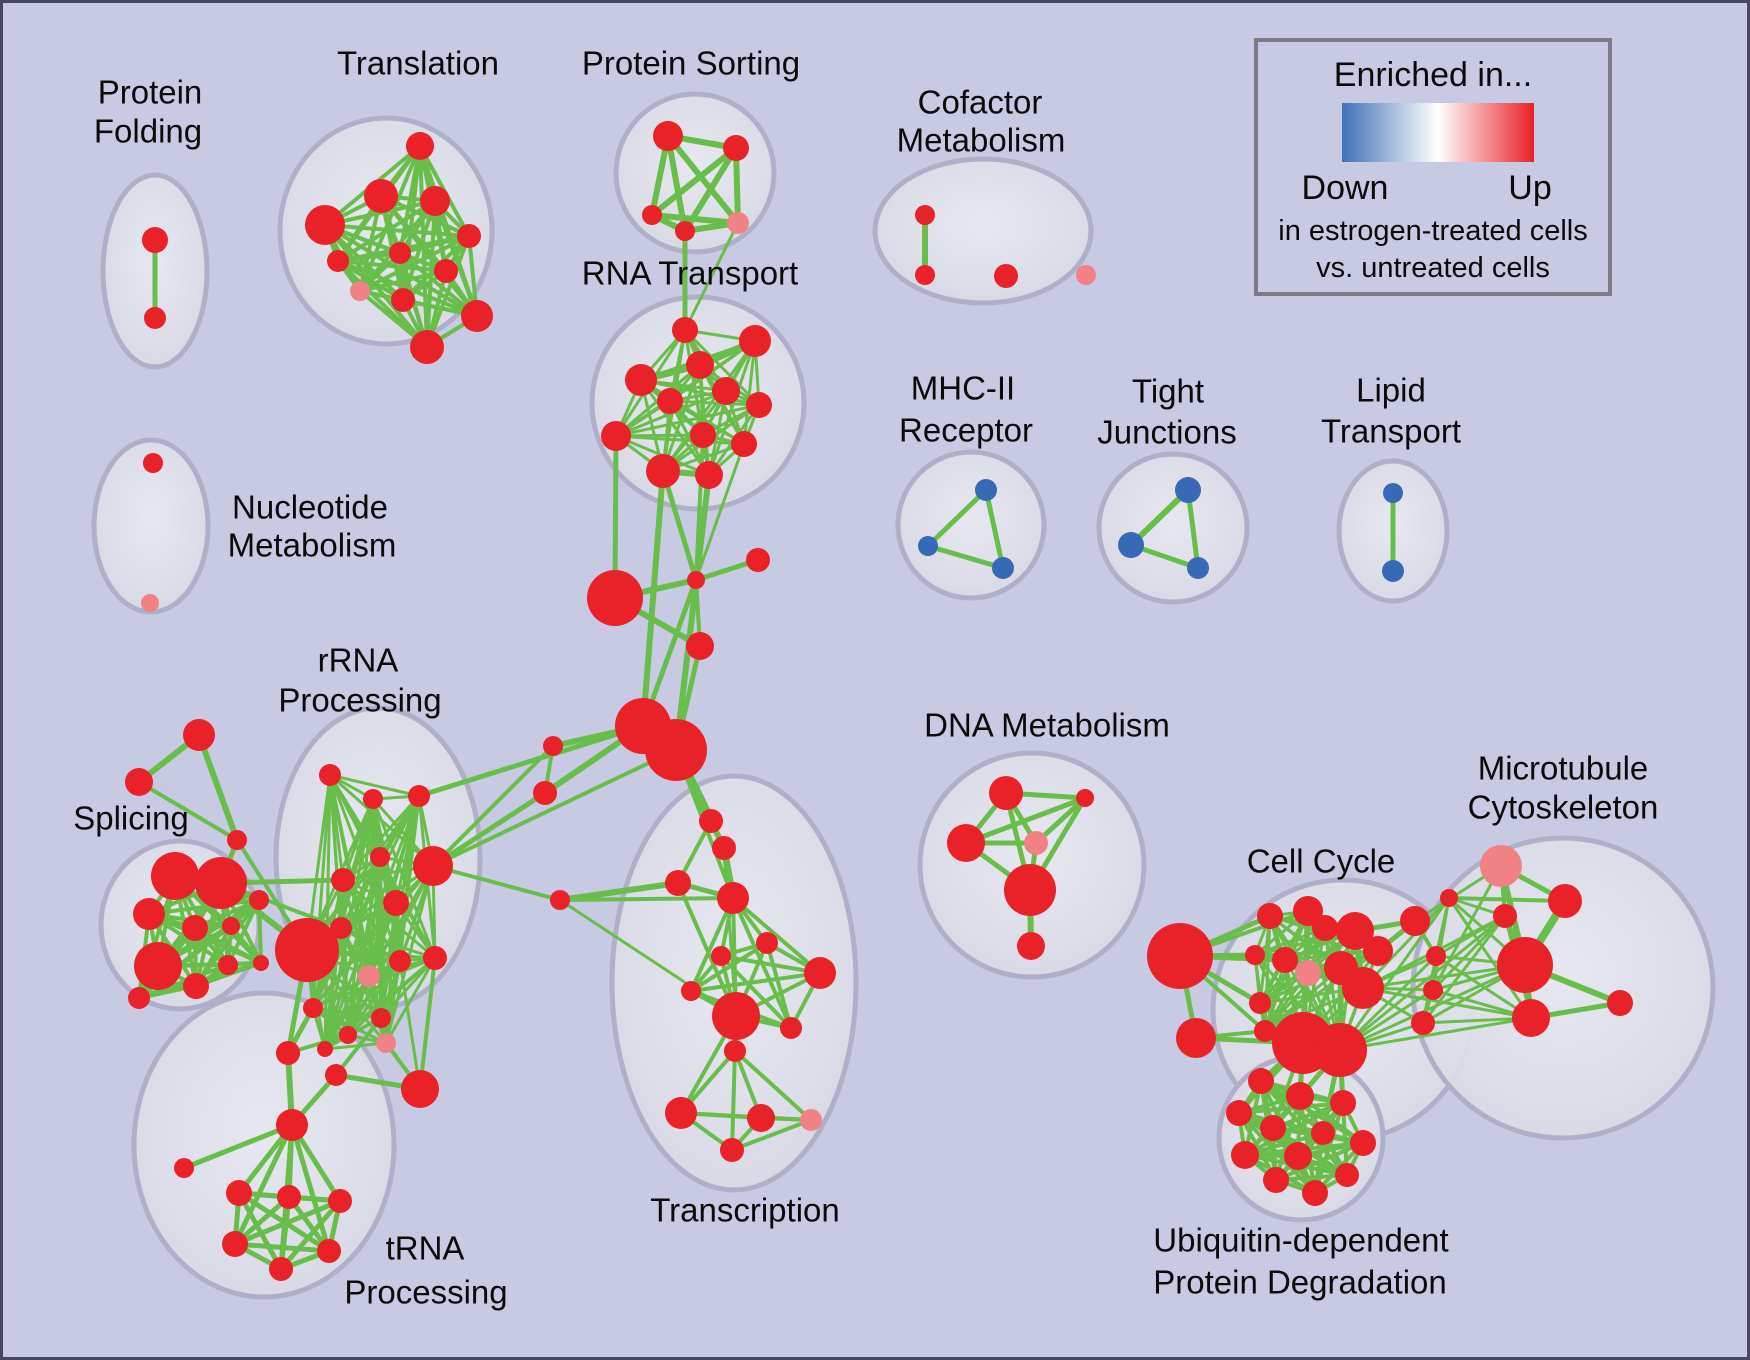 The width and height of the screenshot is (1750, 1360). I want to click on cluster-label-protein-sorting: Protein Sorting, so click(691, 63).